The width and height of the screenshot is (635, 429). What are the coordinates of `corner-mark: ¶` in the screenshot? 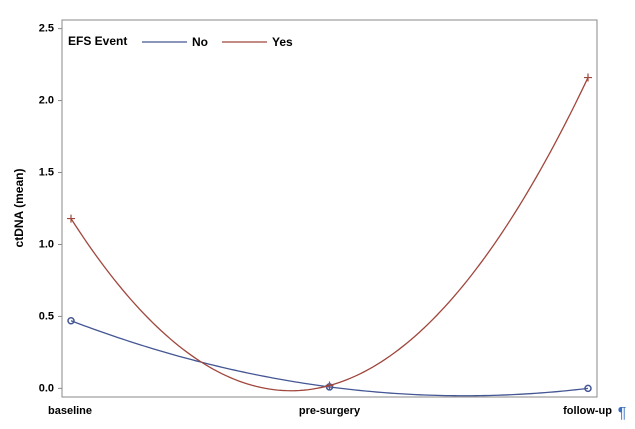 It's located at (622, 413).